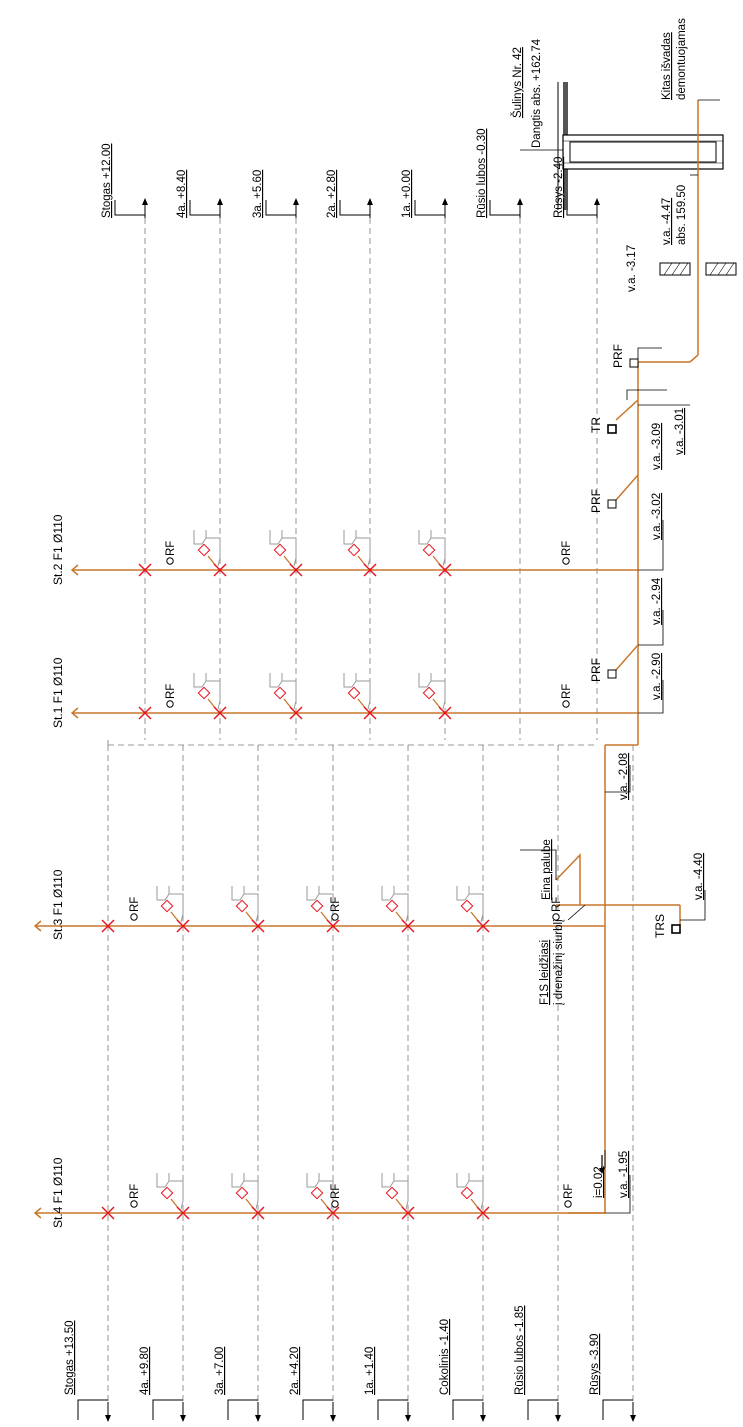  I want to click on invert-prf2: v.a. -2.94, so click(657, 601).